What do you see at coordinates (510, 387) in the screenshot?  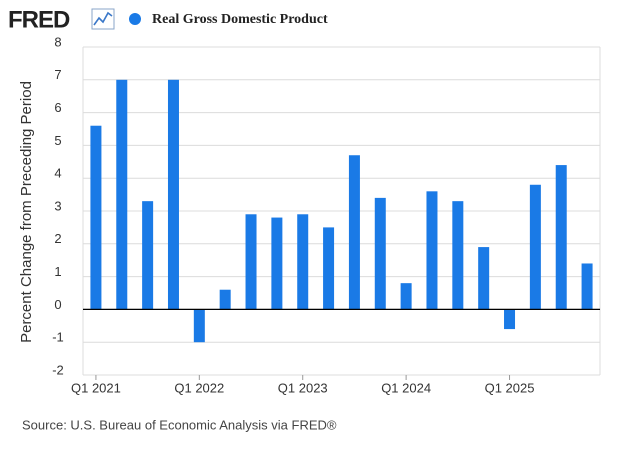 I see `x-tick-label: Q1 2025` at bounding box center [510, 387].